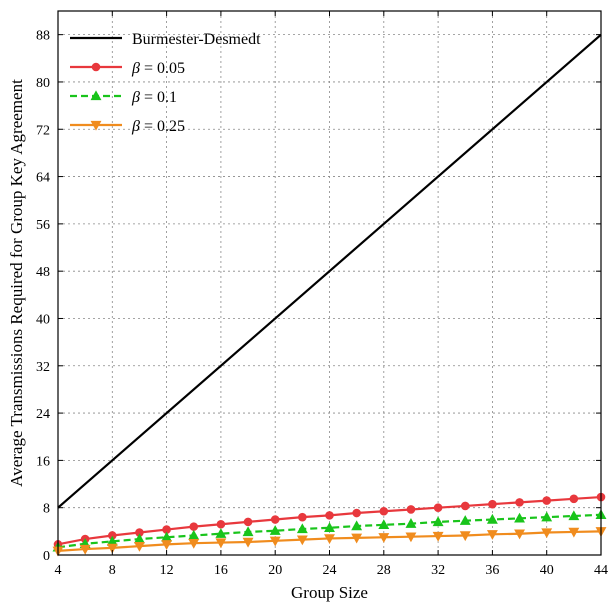  I want to click on y-tick-label: 48, so click(43, 272).